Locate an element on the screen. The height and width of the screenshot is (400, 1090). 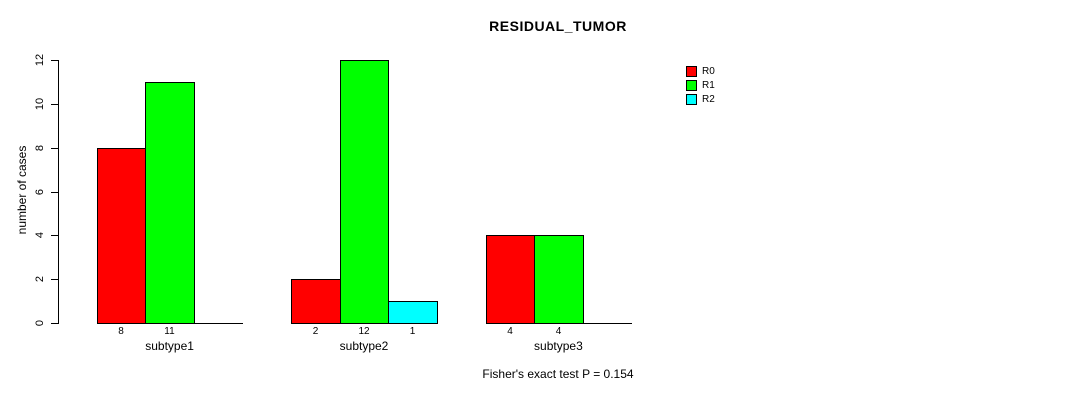
y-axis-tick-label: 2 is located at coordinates (40, 279).